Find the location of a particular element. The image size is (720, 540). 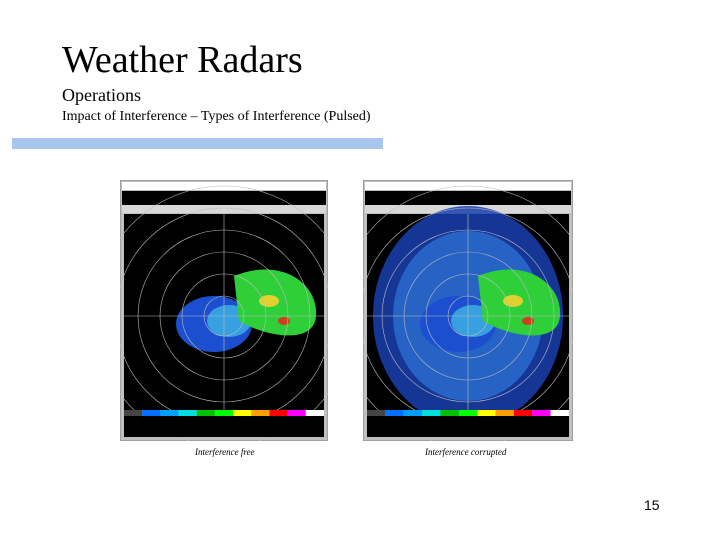

slide-title: Weather Radars is located at coordinates (182, 60).